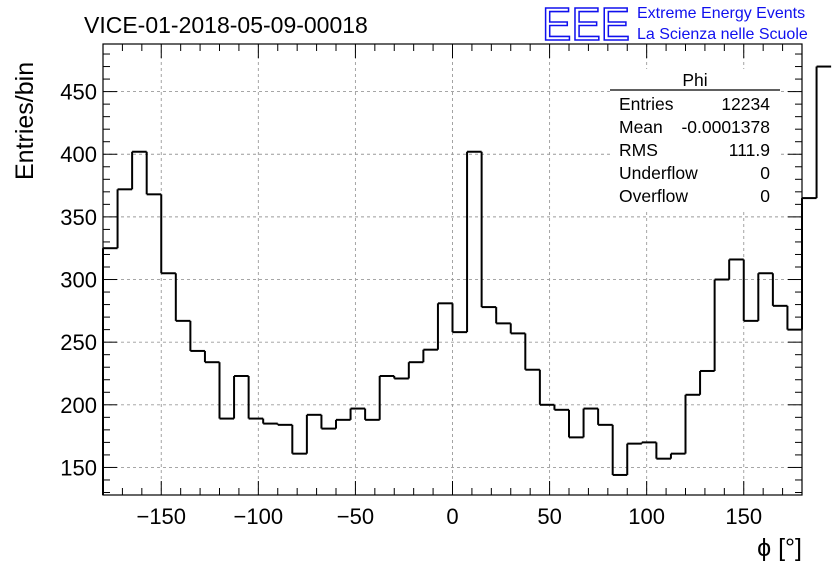  Describe the element at coordinates (549, 516) in the screenshot. I see `x-tick-label: 50` at that location.